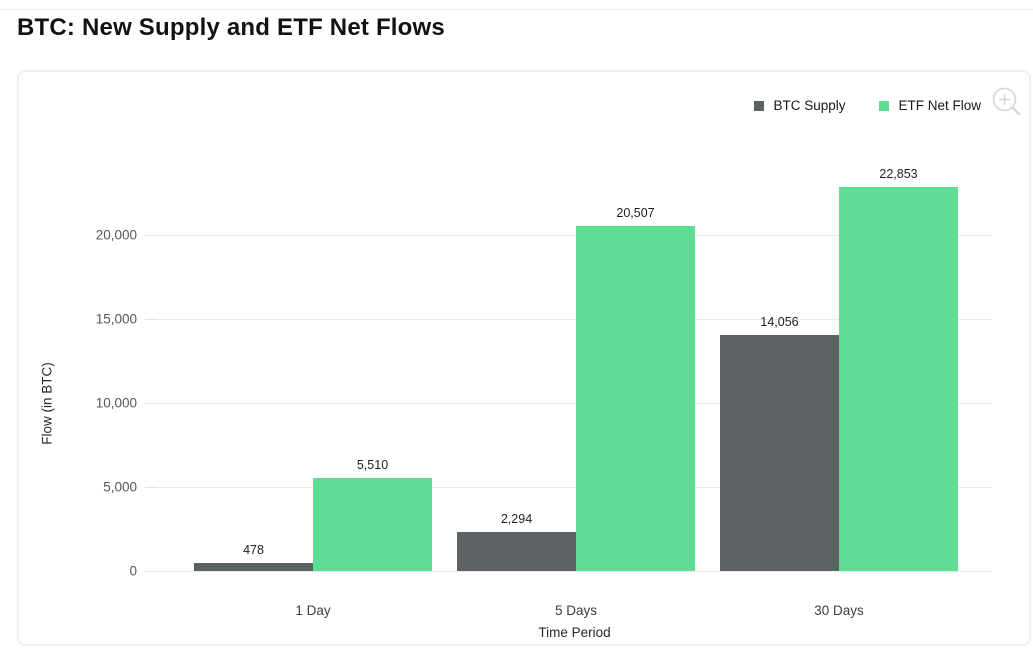 This screenshot has height=654, width=1033. What do you see at coordinates (313, 610) in the screenshot?
I see `x-tick-label-1-day: 1 Day` at bounding box center [313, 610].